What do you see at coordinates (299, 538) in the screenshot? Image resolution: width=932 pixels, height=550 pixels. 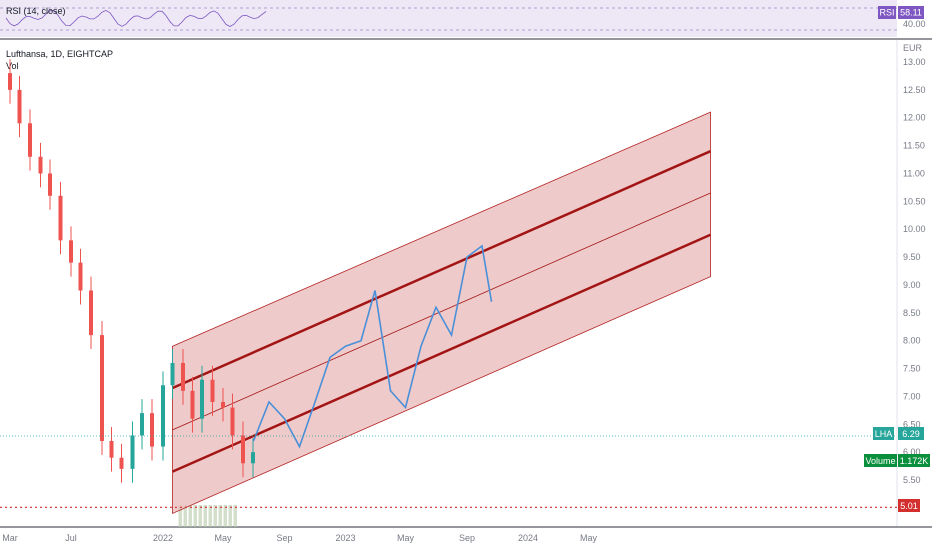 I see `time-axis: Mar Jul 2022 May Sep 2023 May Sep 2024 May` at bounding box center [299, 538].